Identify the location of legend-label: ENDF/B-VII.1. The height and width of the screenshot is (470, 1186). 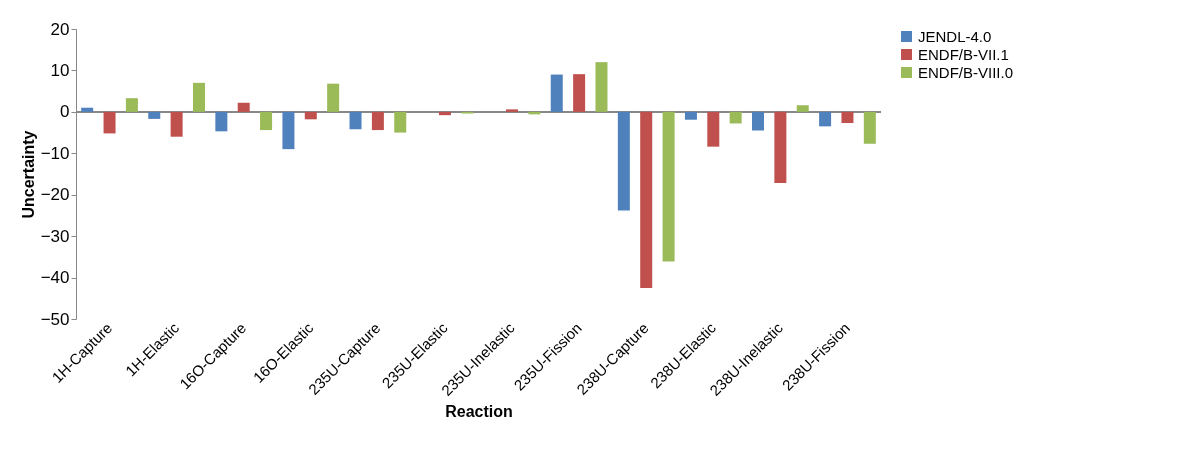
(963, 54).